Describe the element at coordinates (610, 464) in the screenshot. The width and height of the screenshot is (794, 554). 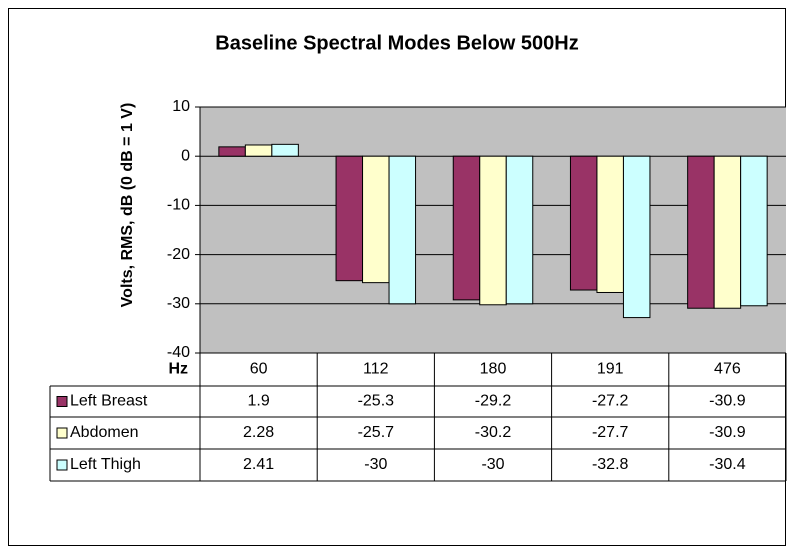
I see `table-value: -32.8` at that location.